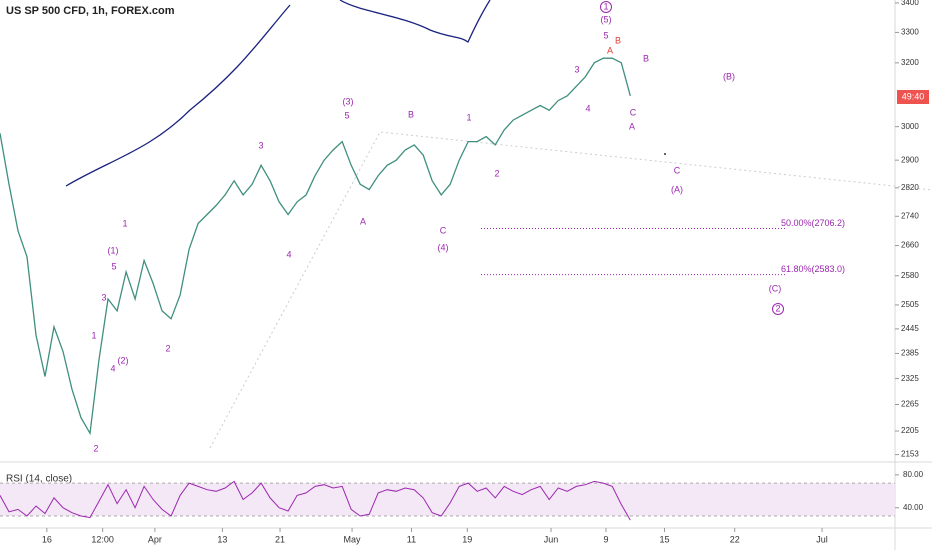 The image size is (932, 550). Describe the element at coordinates (910, 32) in the screenshot. I see `y-tick-label: 3300` at that location.